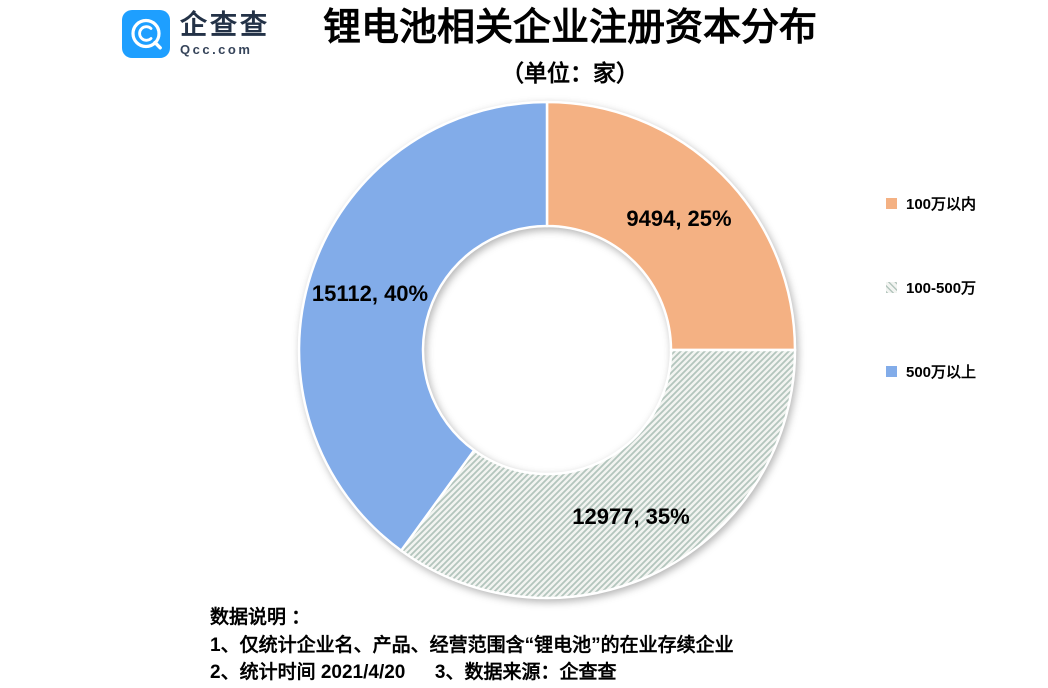 This screenshot has width=1048, height=688. Describe the element at coordinates (941, 288) in the screenshot. I see `legend-label: 100-500万` at that location.